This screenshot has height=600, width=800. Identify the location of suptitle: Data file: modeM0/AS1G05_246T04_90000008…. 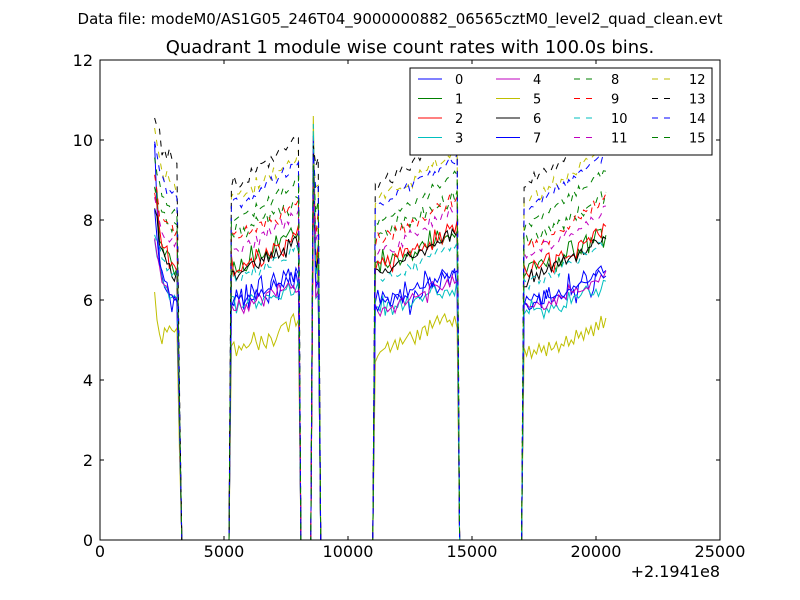
(400, 19).